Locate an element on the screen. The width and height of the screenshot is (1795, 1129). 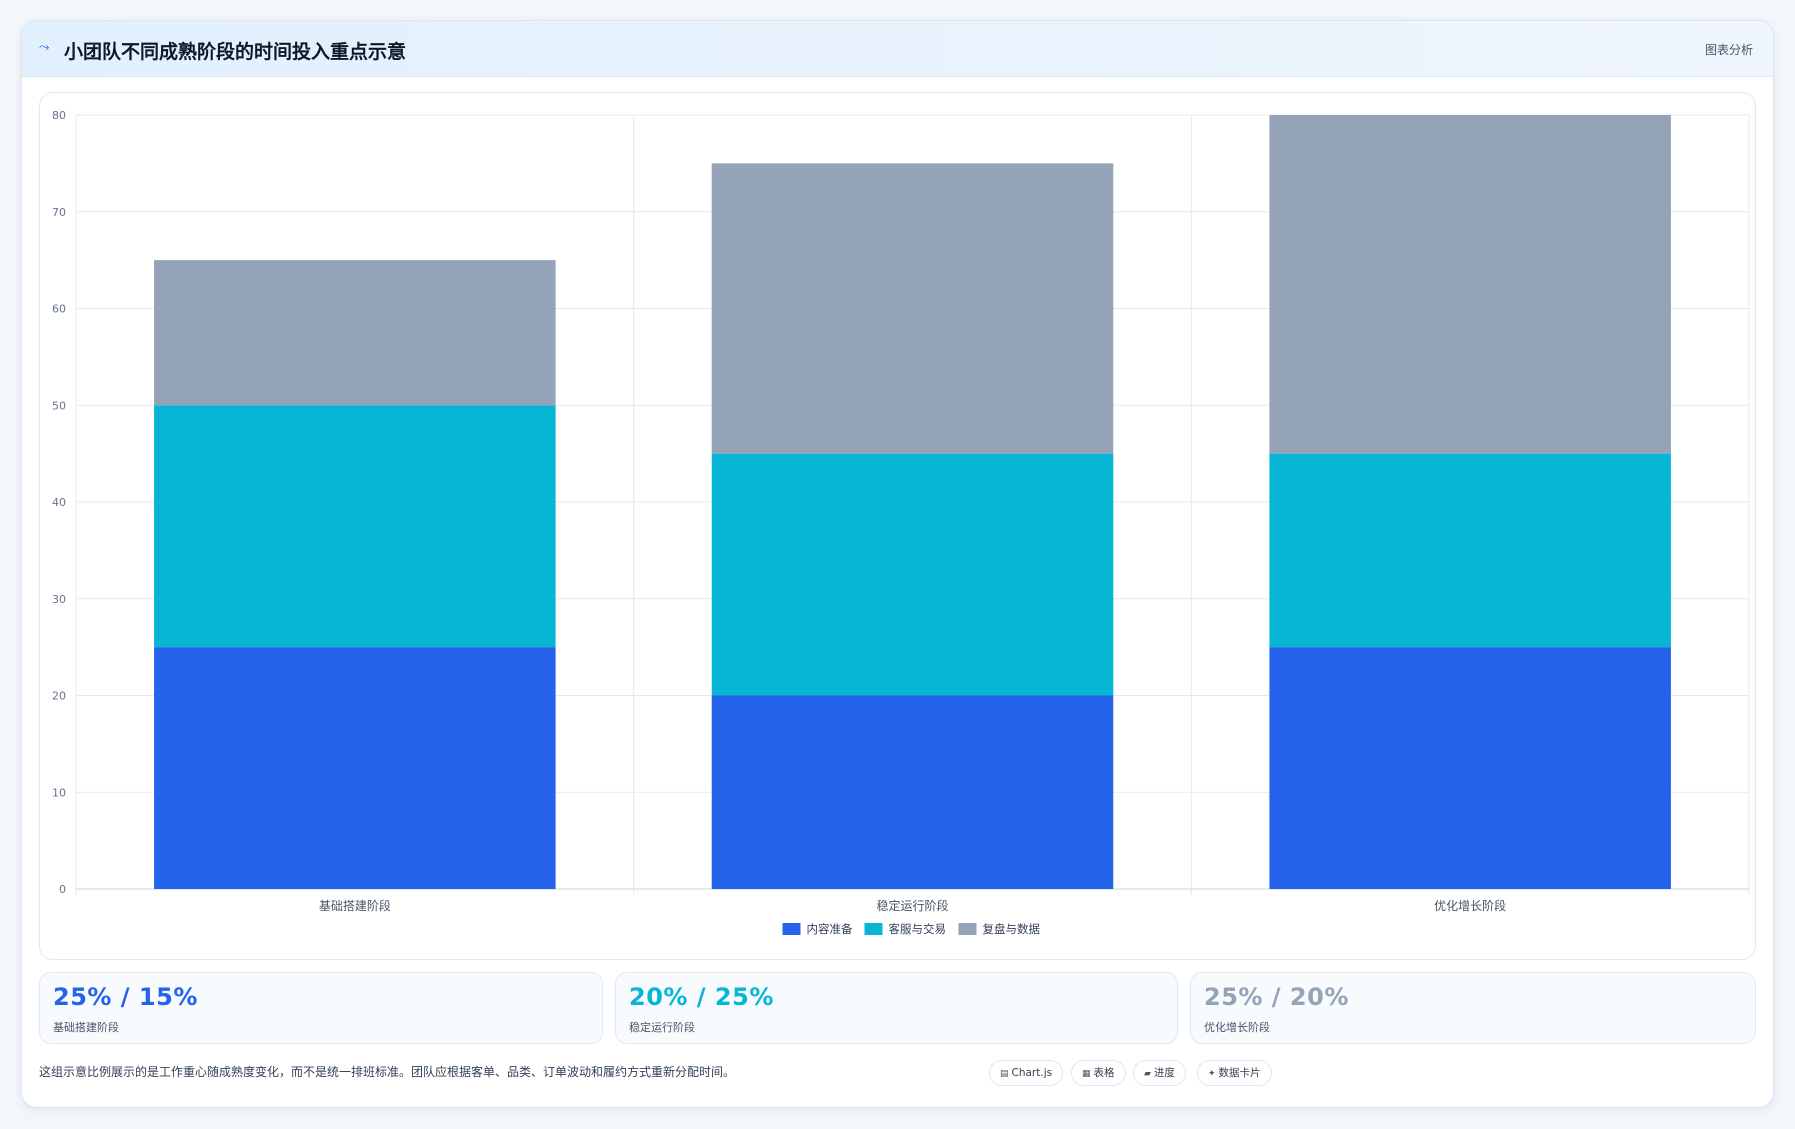
tag-data-card: ✦ 数据卡片 is located at coordinates (1234, 1073).